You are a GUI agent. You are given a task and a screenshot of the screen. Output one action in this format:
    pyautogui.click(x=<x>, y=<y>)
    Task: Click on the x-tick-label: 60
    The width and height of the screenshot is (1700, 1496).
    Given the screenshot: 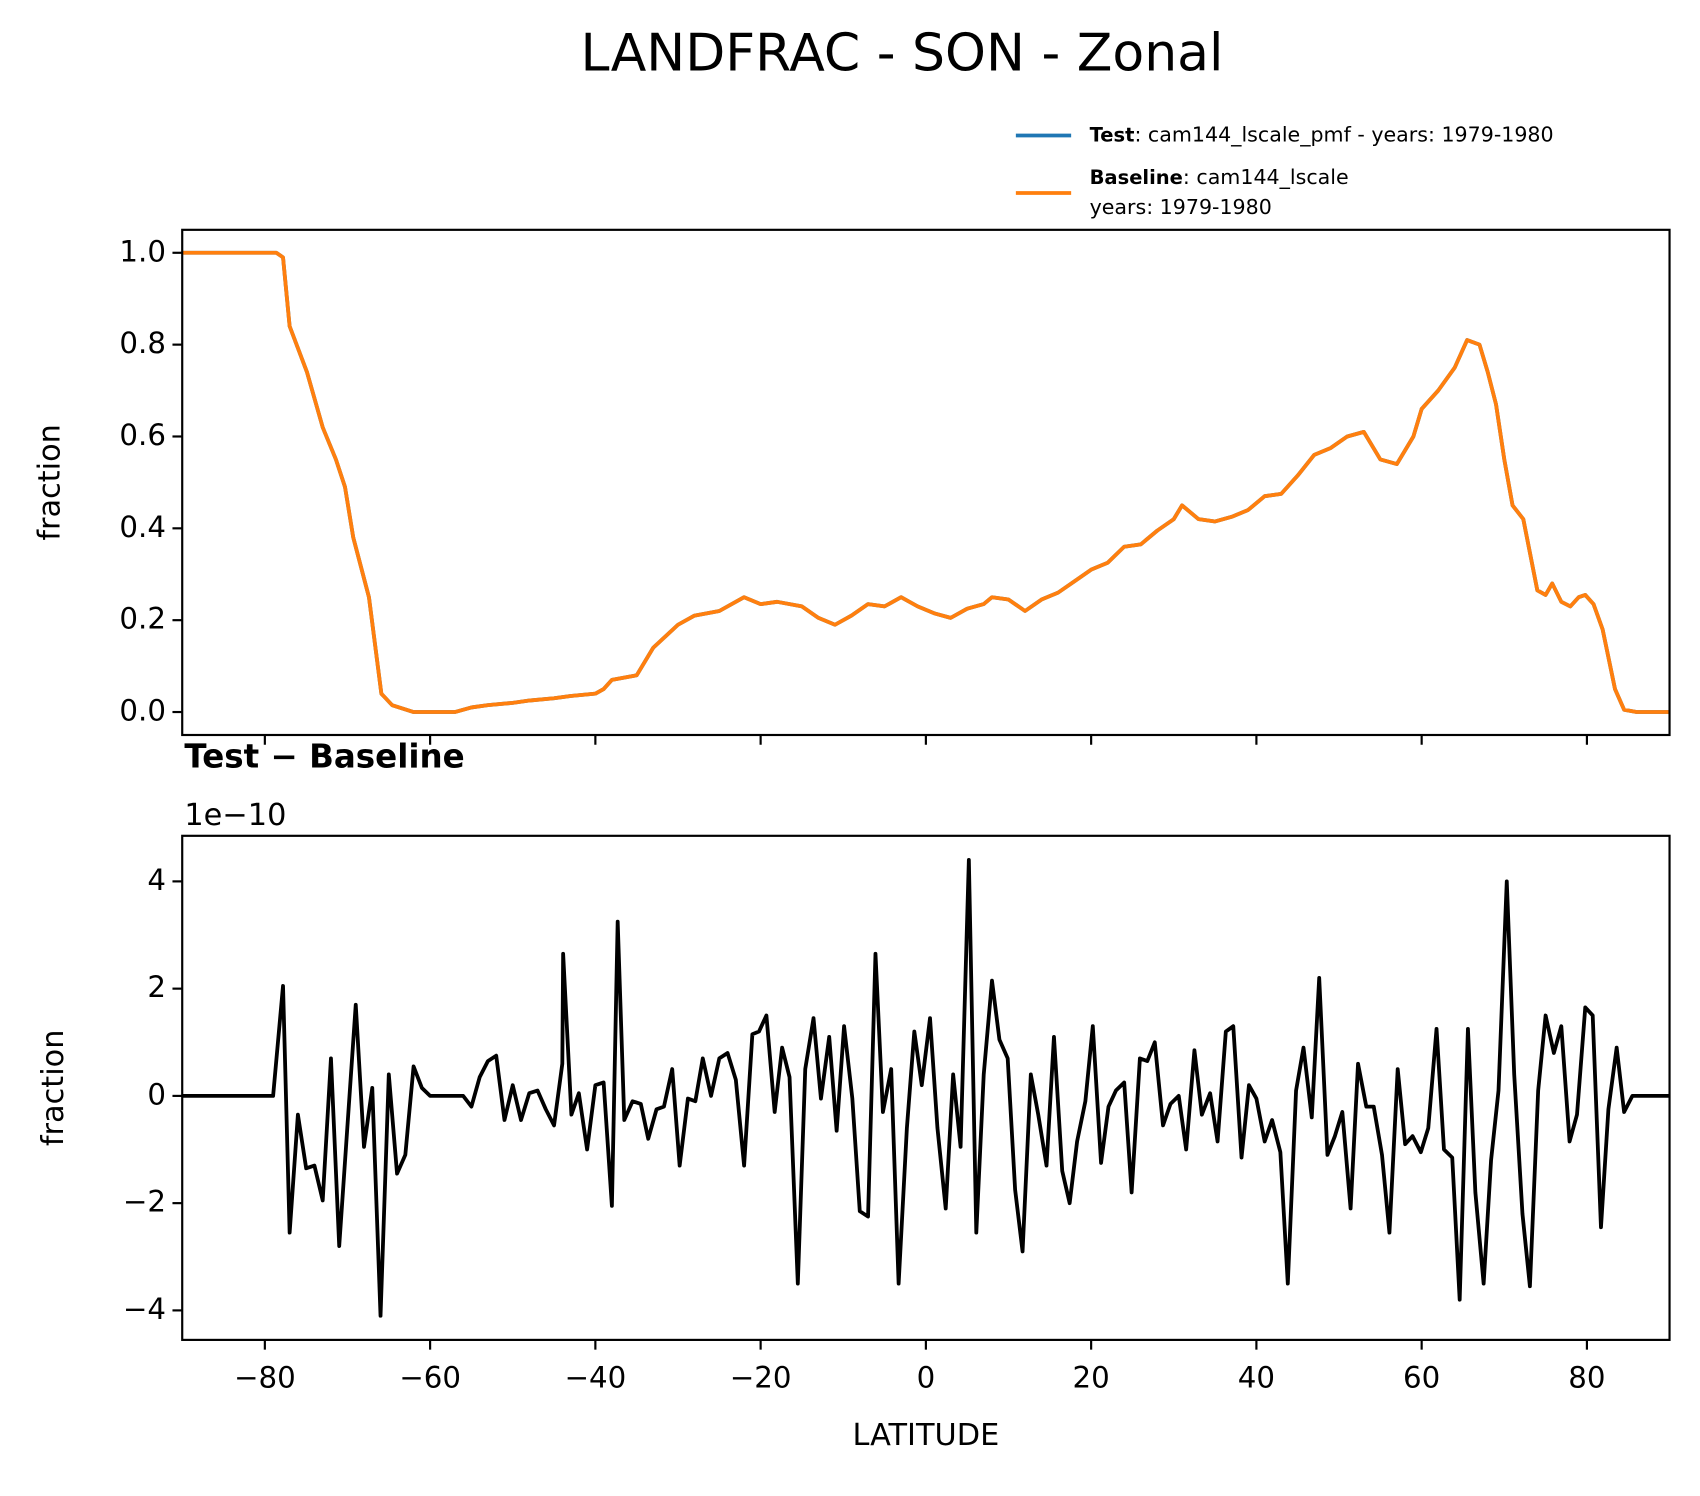 What is the action you would take?
    pyautogui.click(x=1421, y=1377)
    